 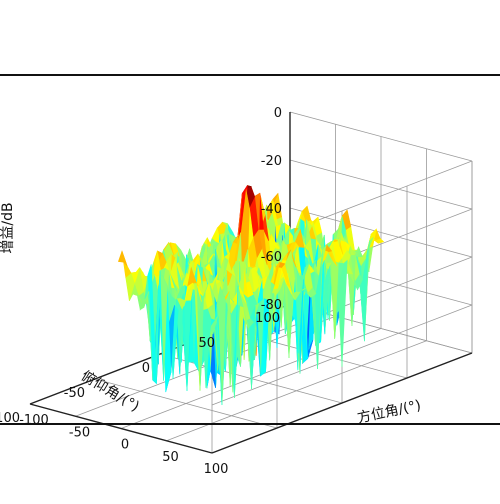 What do you see at coordinates (206, 343) in the screenshot?
I see `y-tick-label: 50` at bounding box center [206, 343].